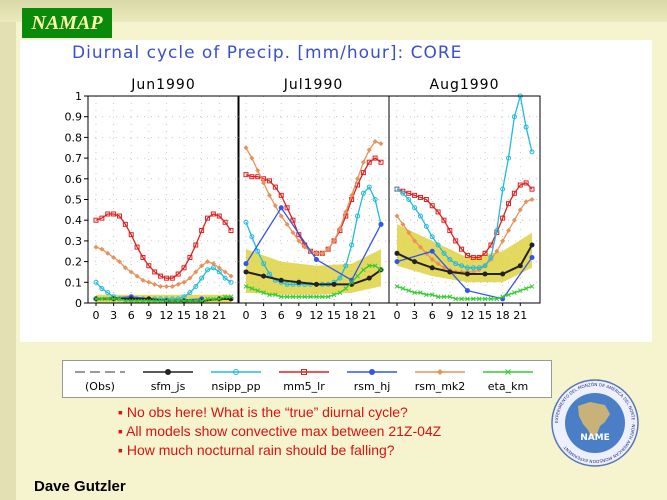  I want to click on panel-title: Jul1990, so click(313, 85).